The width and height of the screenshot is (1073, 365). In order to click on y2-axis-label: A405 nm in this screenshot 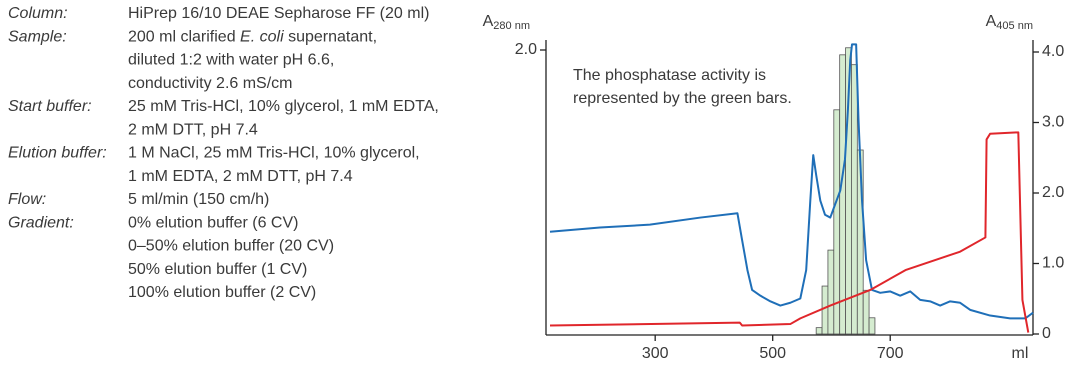, I will do `click(1009, 22)`.